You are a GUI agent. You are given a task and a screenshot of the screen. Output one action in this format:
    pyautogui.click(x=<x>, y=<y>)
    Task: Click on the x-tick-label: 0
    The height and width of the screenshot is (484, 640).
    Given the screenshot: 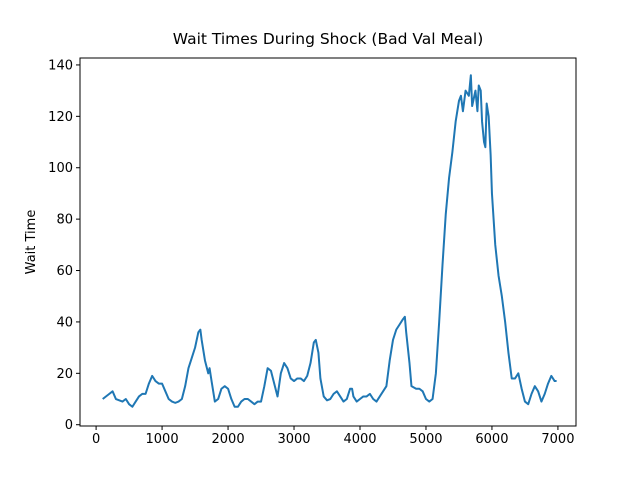 What is the action you would take?
    pyautogui.click(x=96, y=439)
    